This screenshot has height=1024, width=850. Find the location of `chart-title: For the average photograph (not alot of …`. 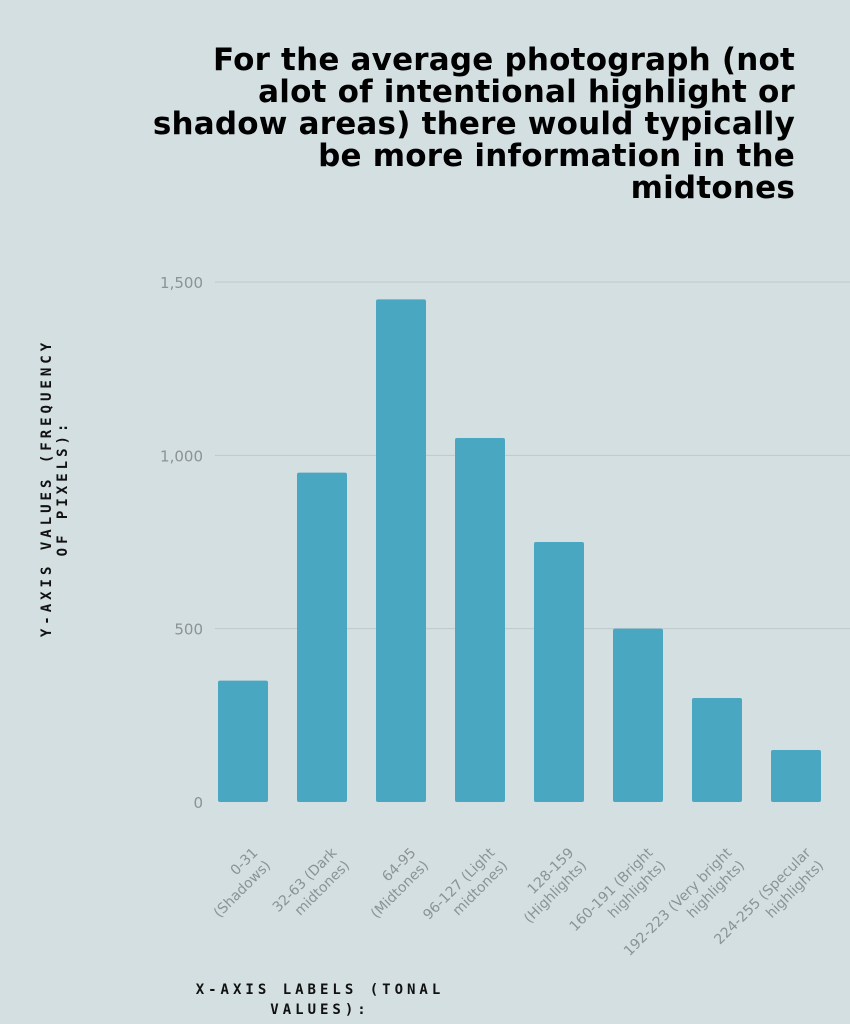

chart-title: For the average photograph (not alot of … is located at coordinates (473, 124).